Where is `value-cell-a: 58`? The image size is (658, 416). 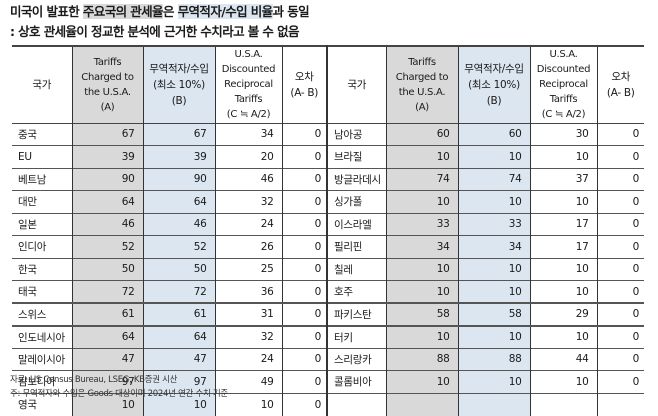 value-cell-a: 58 is located at coordinates (421, 314).